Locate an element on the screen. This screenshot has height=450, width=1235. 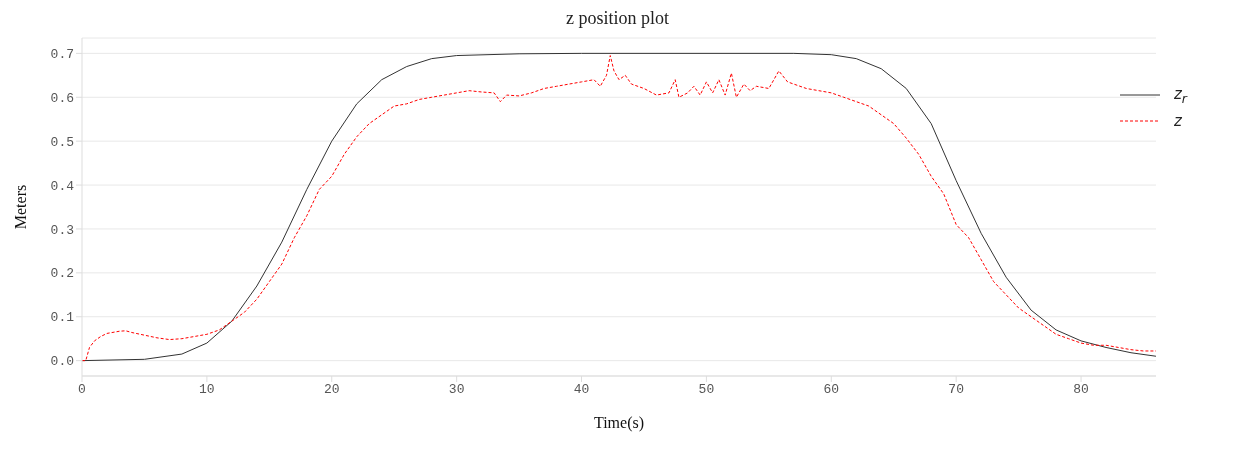
y-tick-label: 0.7 is located at coordinates (62, 54).